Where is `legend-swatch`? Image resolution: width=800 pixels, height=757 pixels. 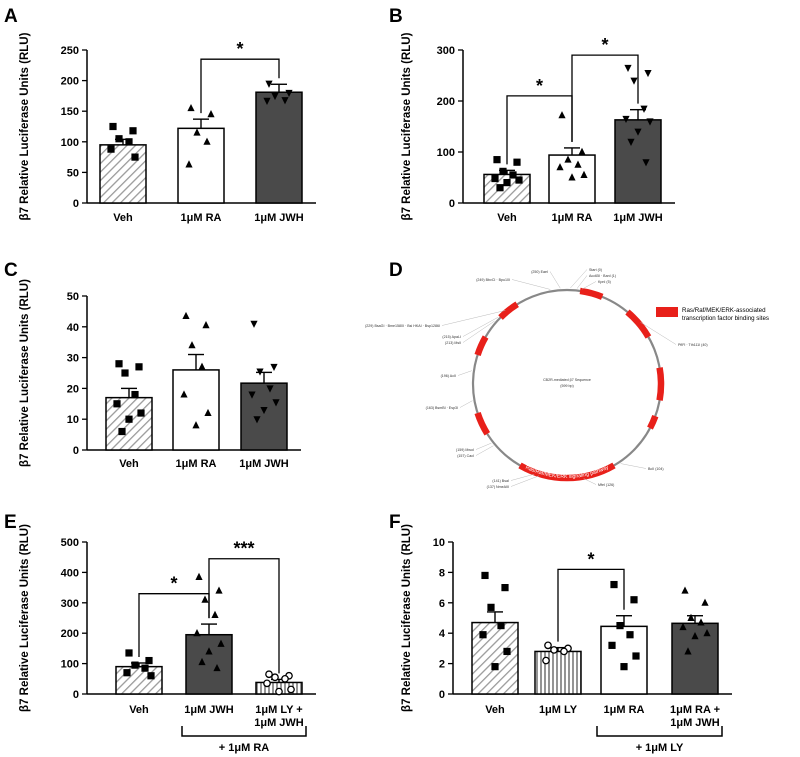
legend-swatch is located at coordinates (667, 312).